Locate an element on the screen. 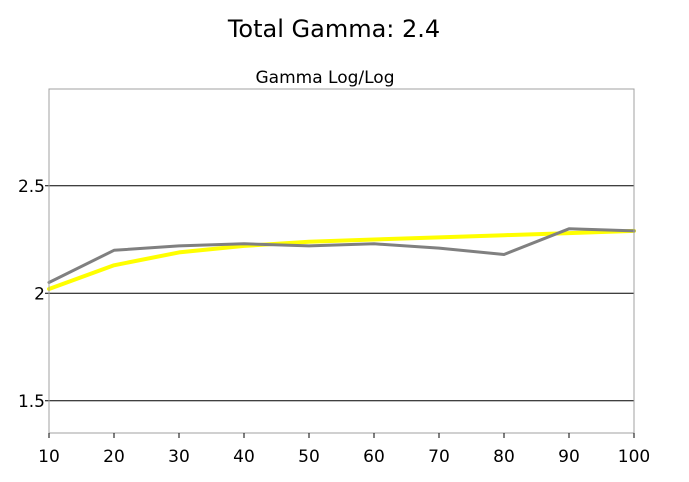 Image resolution: width=689 pixels, height=482 pixels. y-tick-label: 2 is located at coordinates (39, 294).